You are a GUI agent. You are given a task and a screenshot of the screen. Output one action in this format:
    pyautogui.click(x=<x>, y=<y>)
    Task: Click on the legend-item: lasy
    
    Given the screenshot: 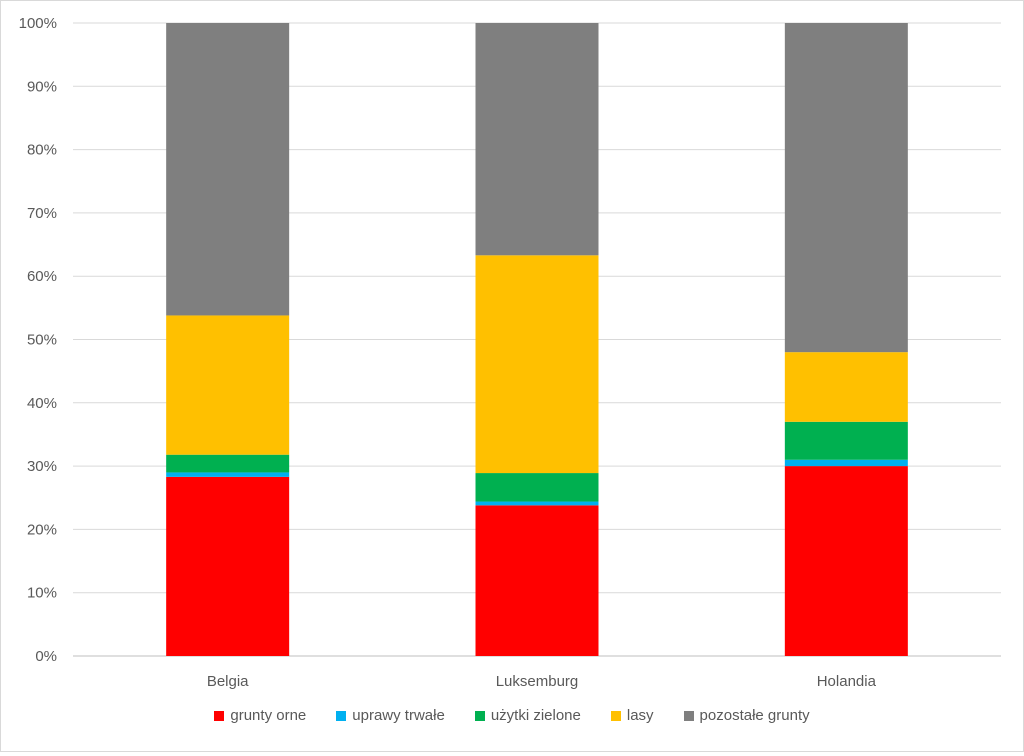 What is the action you would take?
    pyautogui.click(x=632, y=715)
    